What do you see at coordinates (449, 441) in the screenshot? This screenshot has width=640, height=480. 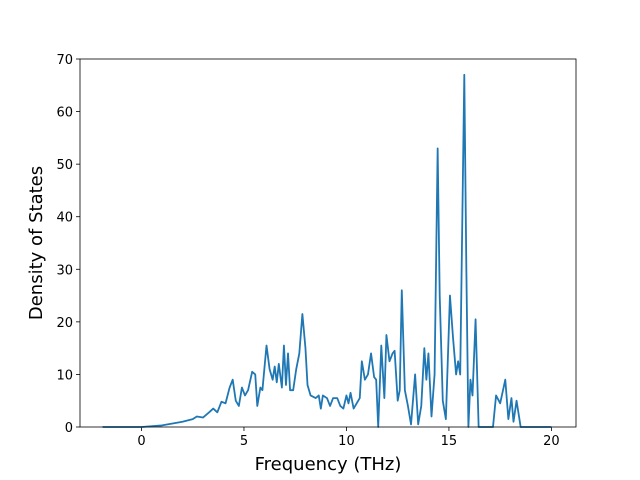 I see `x-tick-label: 15` at bounding box center [449, 441].